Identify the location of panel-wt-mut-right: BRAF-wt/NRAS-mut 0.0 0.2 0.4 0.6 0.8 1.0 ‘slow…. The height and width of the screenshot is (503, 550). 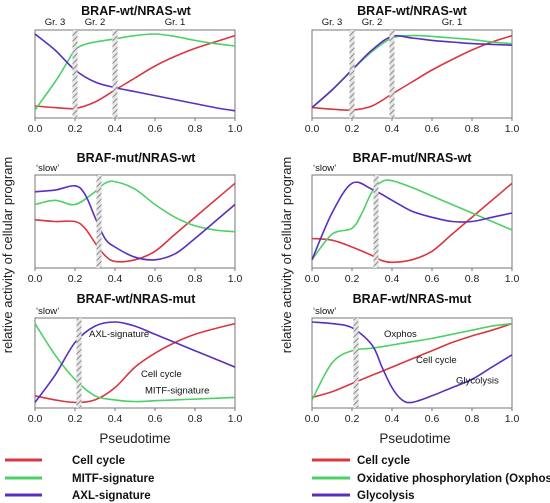
(412, 358).